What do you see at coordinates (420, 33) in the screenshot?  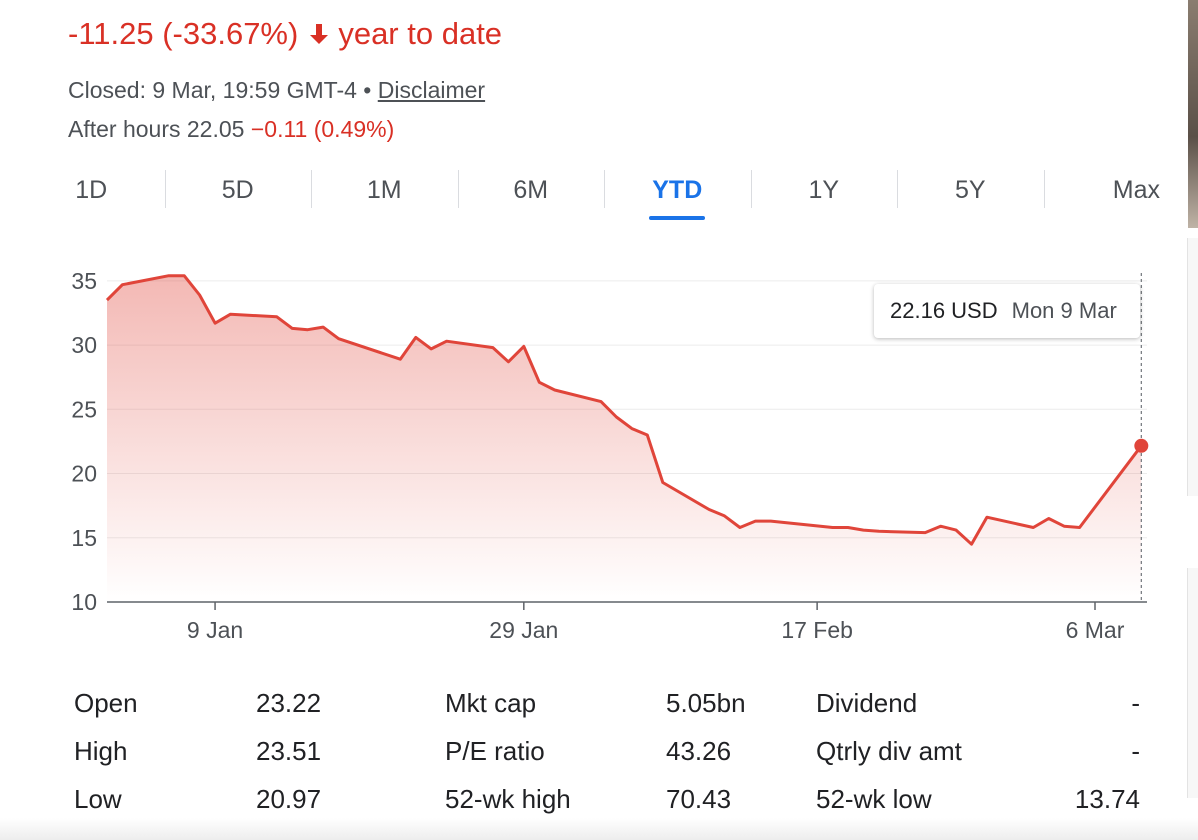 I see `price-change-period: year to date` at bounding box center [420, 33].